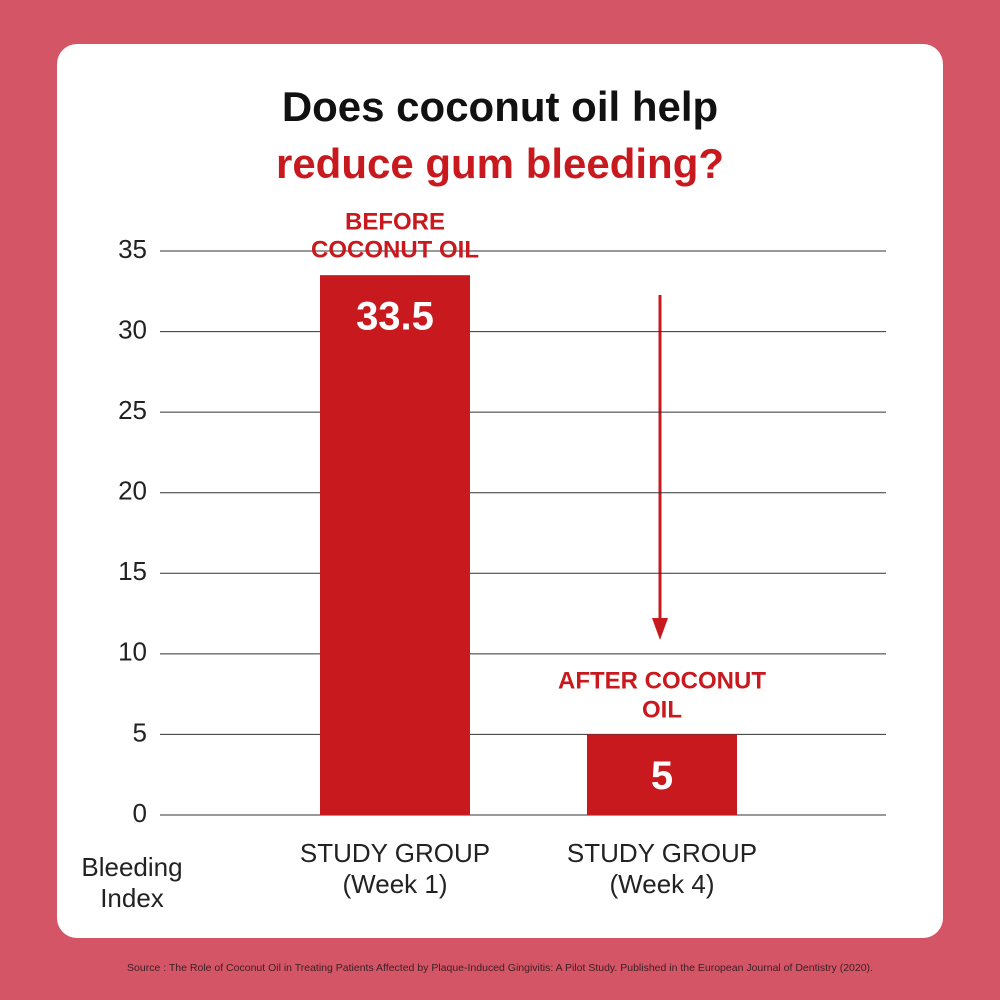 Image resolution: width=1000 pixels, height=1000 pixels. Describe the element at coordinates (140, 813) in the screenshot. I see `y-tick-label: 0` at that location.